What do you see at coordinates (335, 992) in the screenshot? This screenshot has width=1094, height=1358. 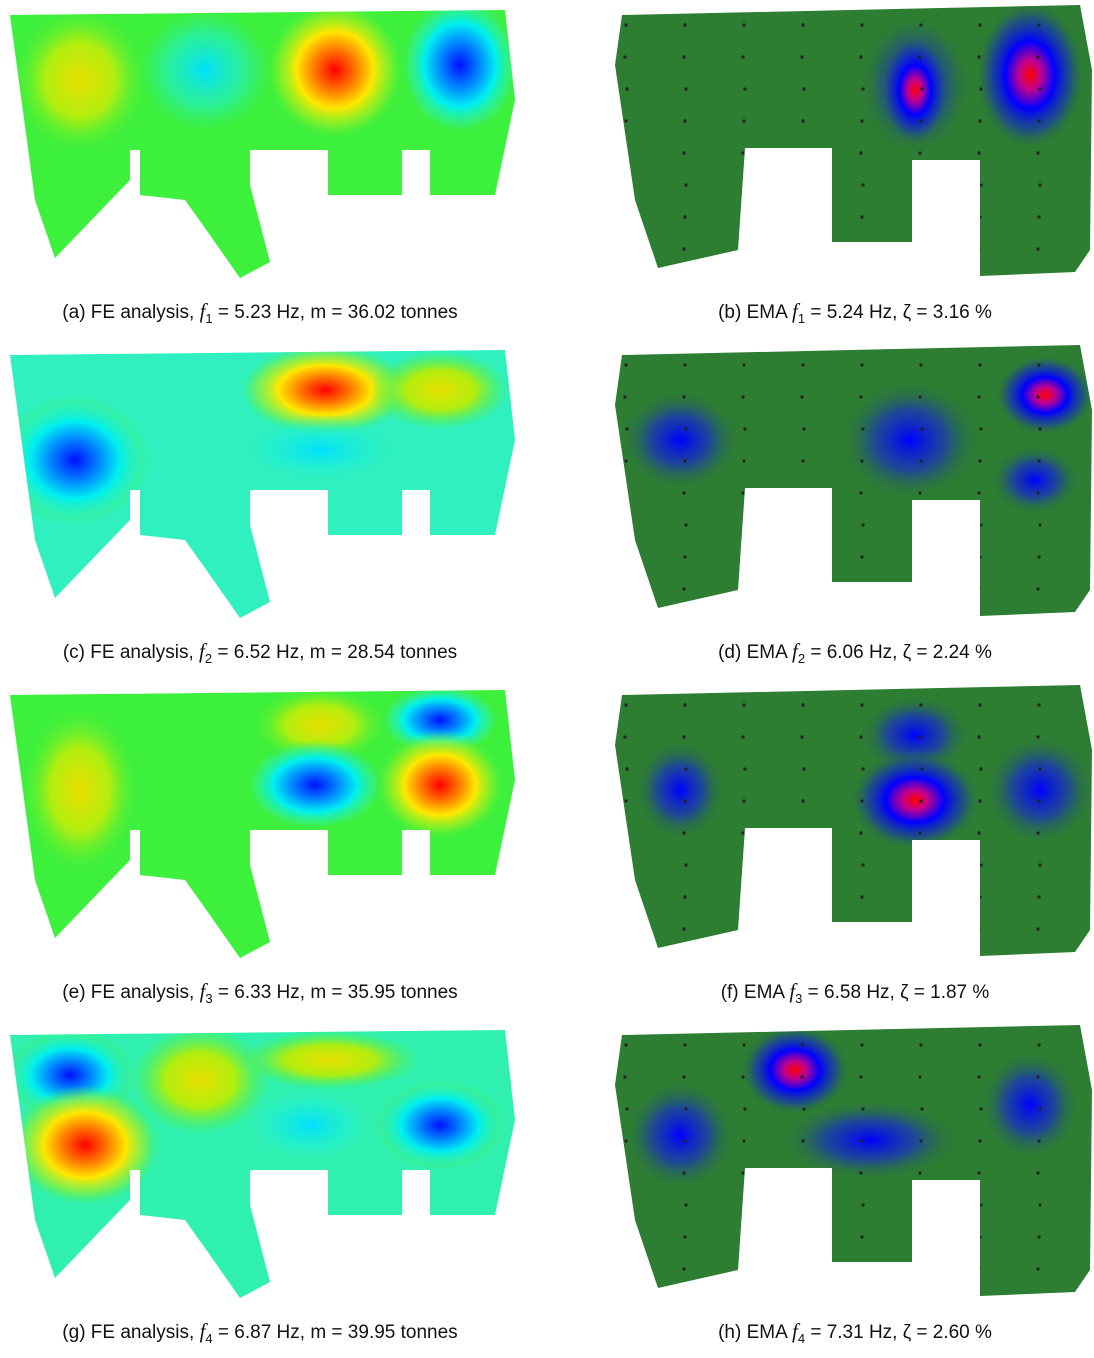 I see `caption-value: = 6.33 Hz, m = 35.95 tonnes` at bounding box center [335, 992].